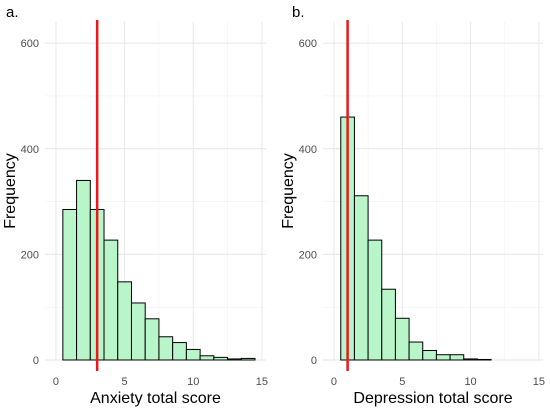  Describe the element at coordinates (155, 398) in the screenshot. I see `x-axis-title: Anxiety total score` at that location.